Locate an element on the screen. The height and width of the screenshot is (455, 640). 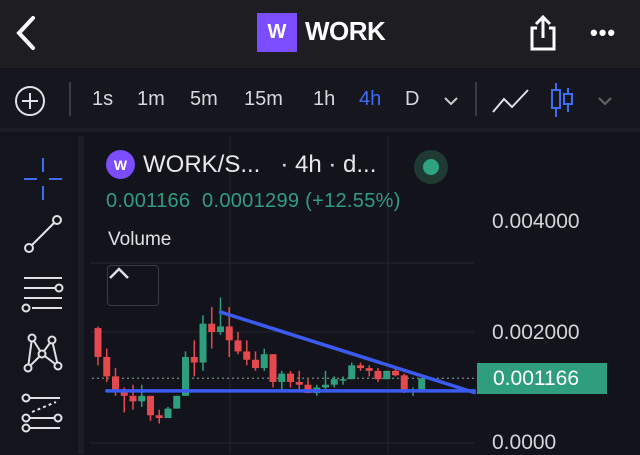
token-logo: W is located at coordinates (277, 32).